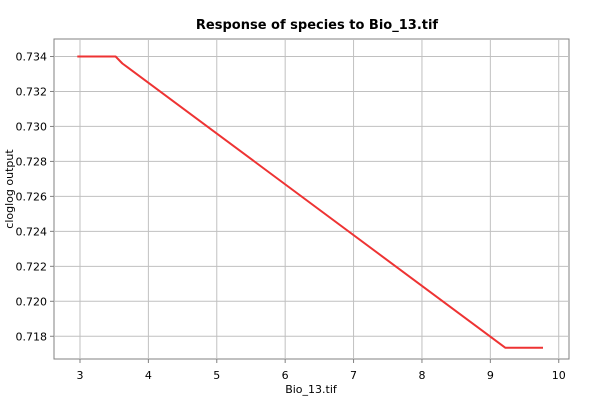 This screenshot has width=600, height=400. Describe the element at coordinates (32, 56) in the screenshot. I see `y-tick-label: 0.734` at that location.